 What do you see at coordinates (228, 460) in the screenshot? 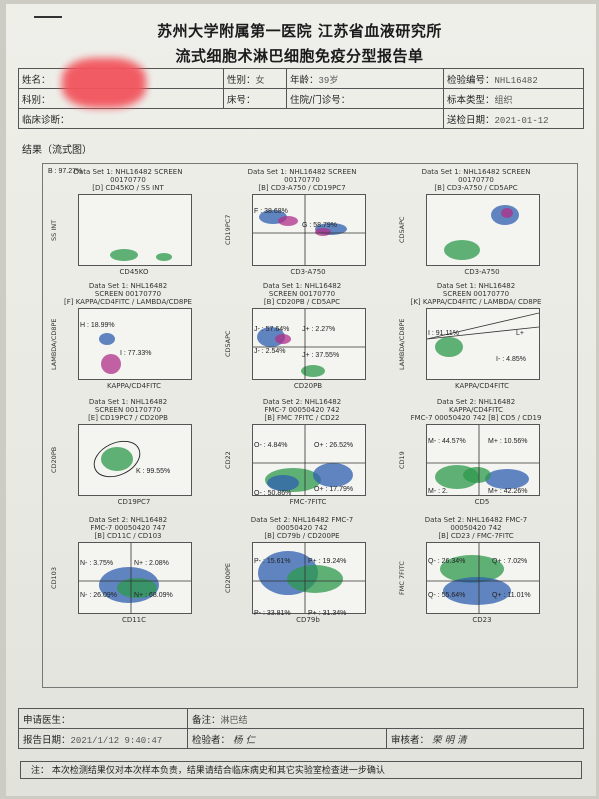
I see `y-axis-label: CD22` at bounding box center [228, 460].